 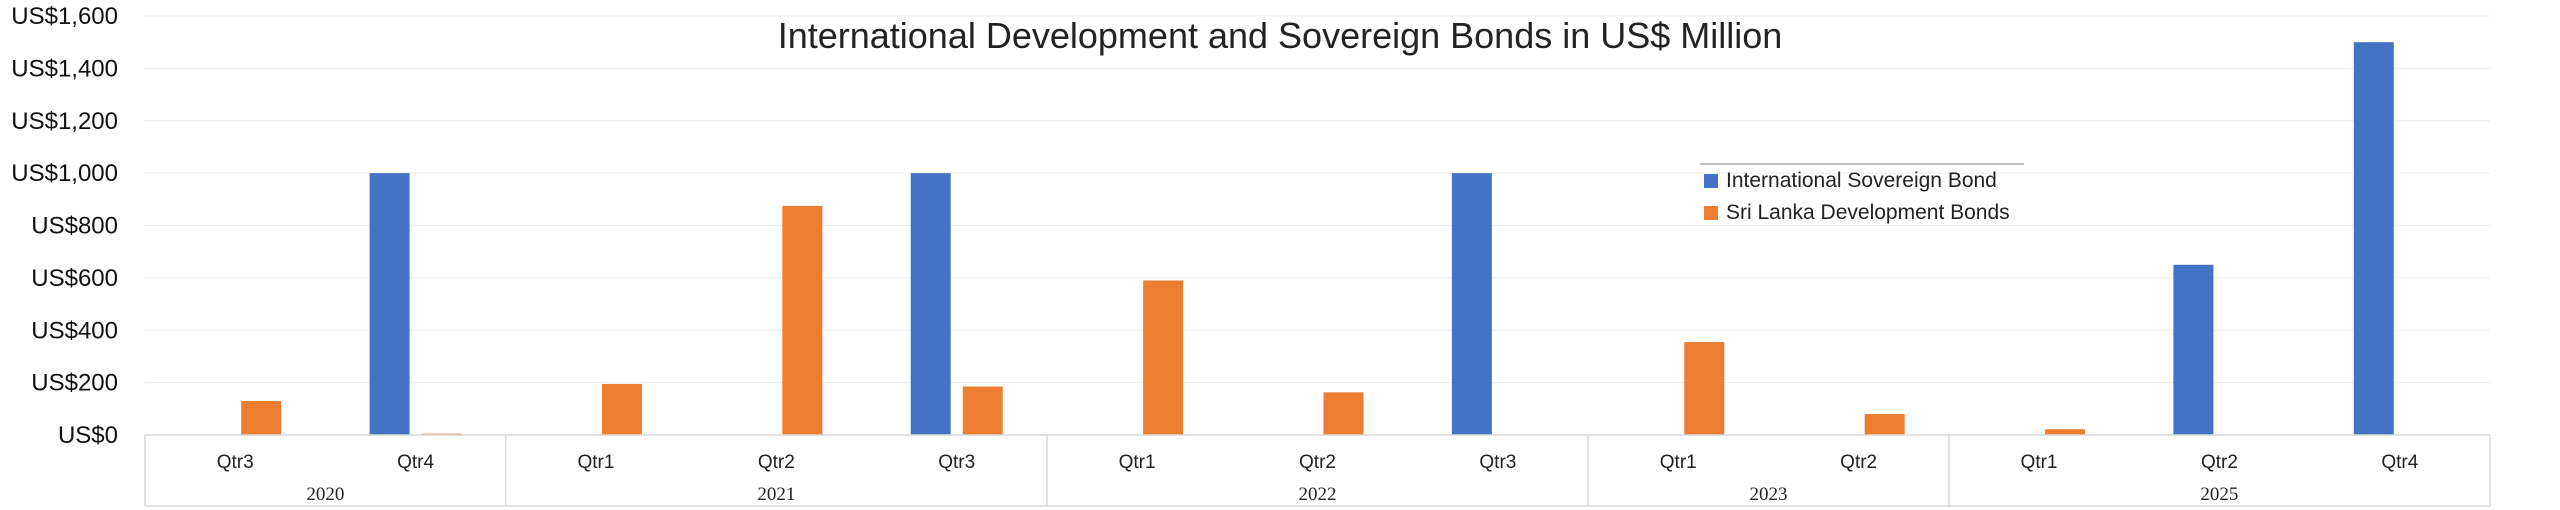 What do you see at coordinates (74, 330) in the screenshot?
I see `y-tick-label: US$400` at bounding box center [74, 330].